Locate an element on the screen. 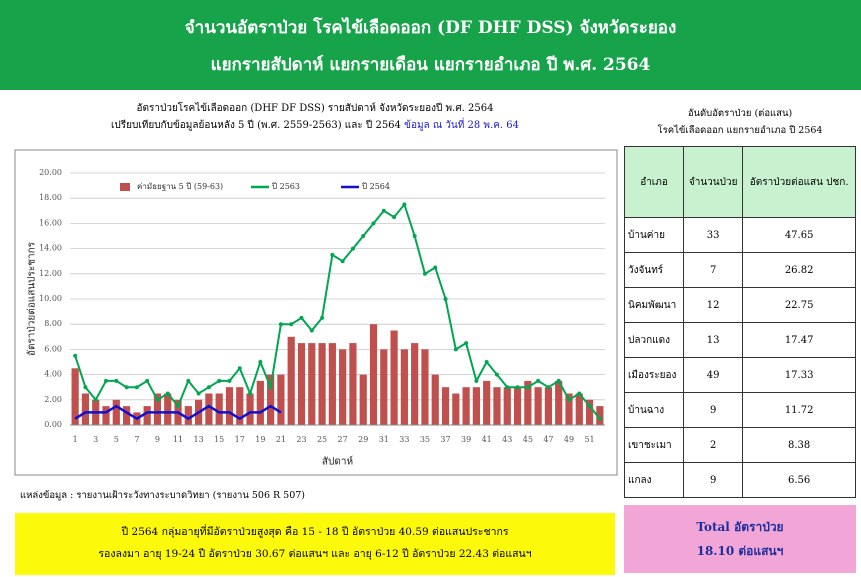 This screenshot has width=861, height=577. table-row: ปลวกแดง 13 17.47 is located at coordinates (739, 340).